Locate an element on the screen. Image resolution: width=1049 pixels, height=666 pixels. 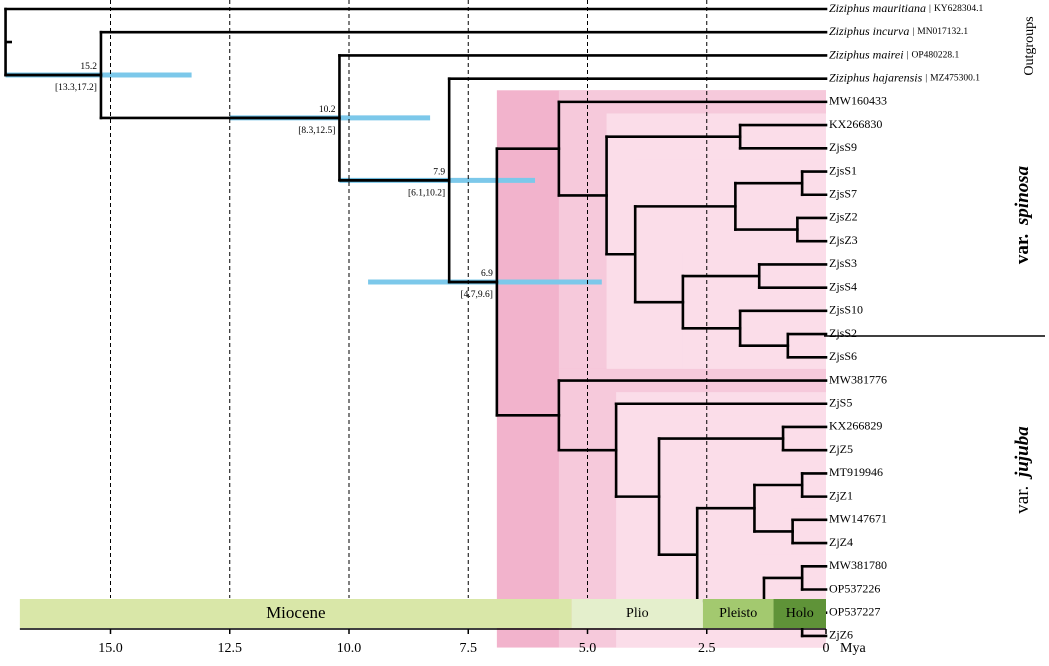
tip-label: ZjsS2 is located at coordinates (843, 333).